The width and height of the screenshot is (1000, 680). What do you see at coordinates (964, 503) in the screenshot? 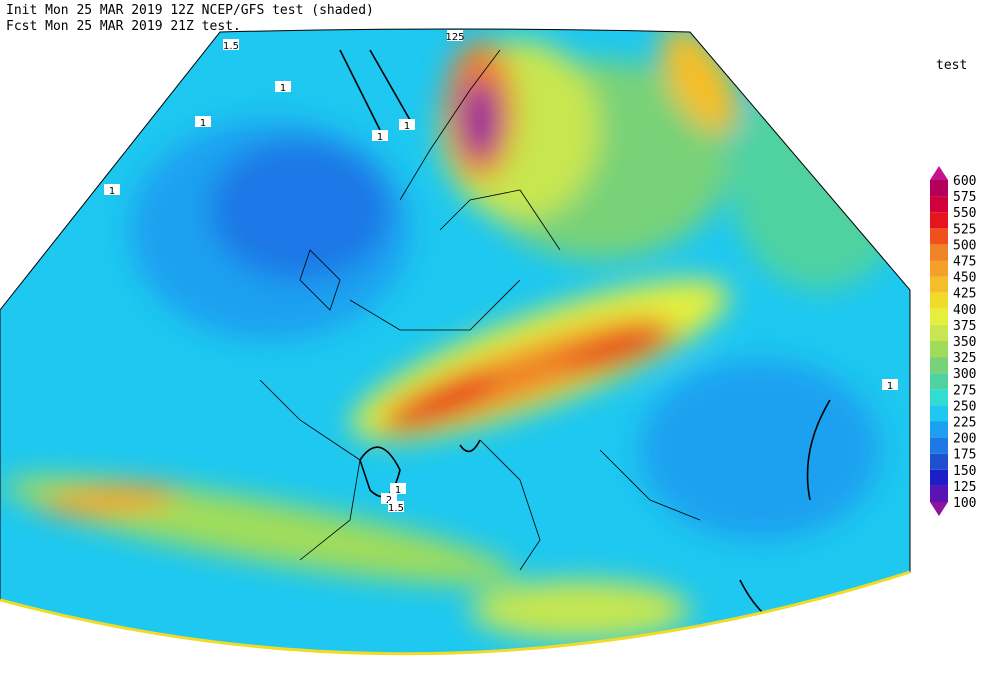
I see `colorbar-label: 100` at bounding box center [964, 503].